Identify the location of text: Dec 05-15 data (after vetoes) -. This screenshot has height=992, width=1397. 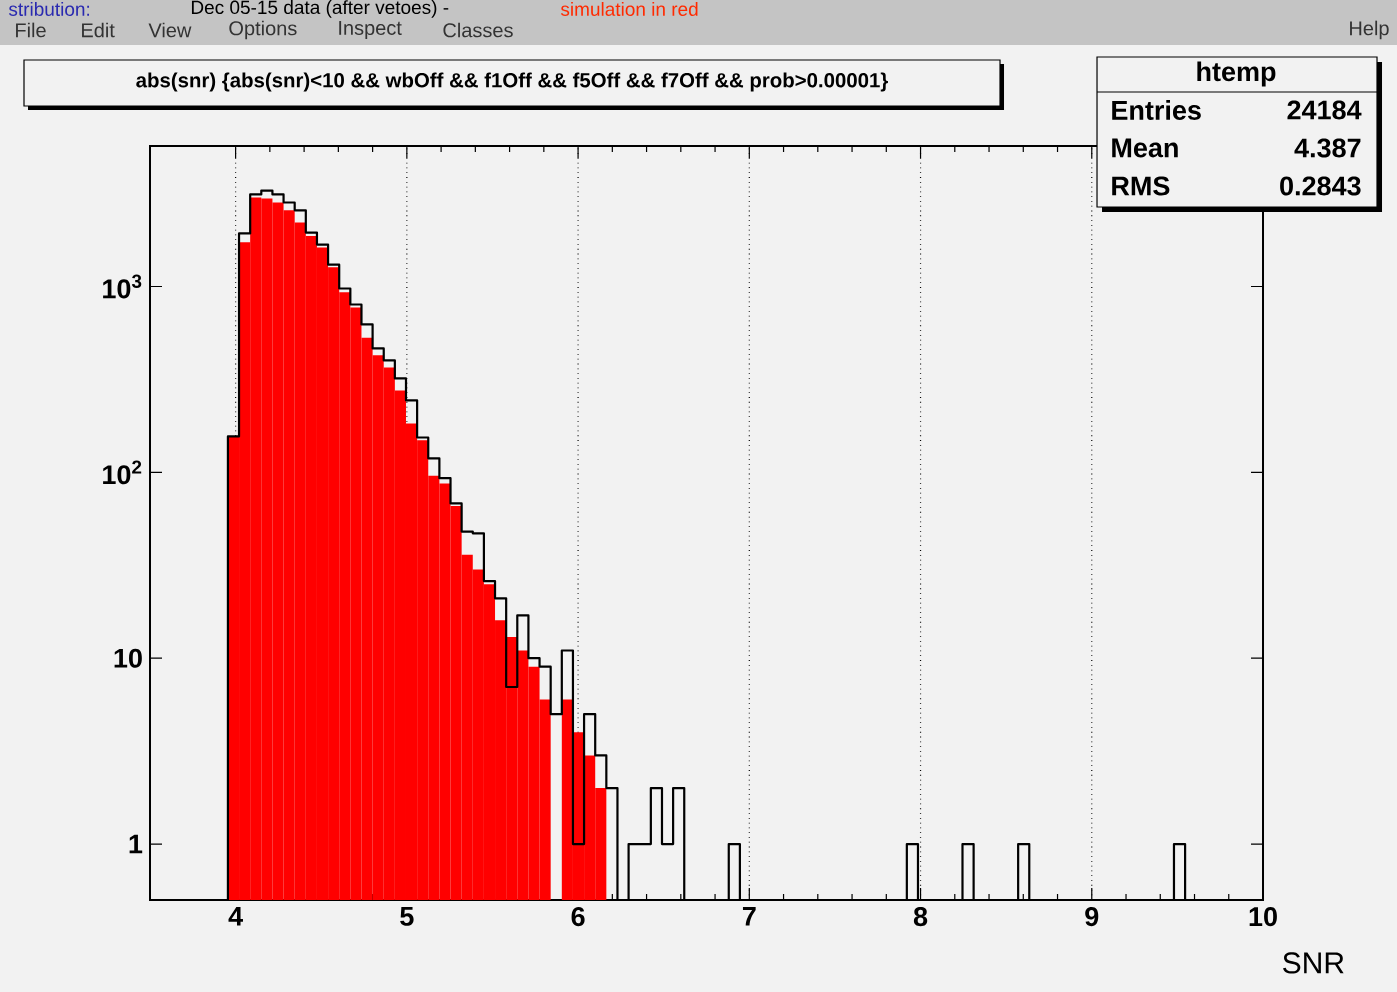
(320, 9).